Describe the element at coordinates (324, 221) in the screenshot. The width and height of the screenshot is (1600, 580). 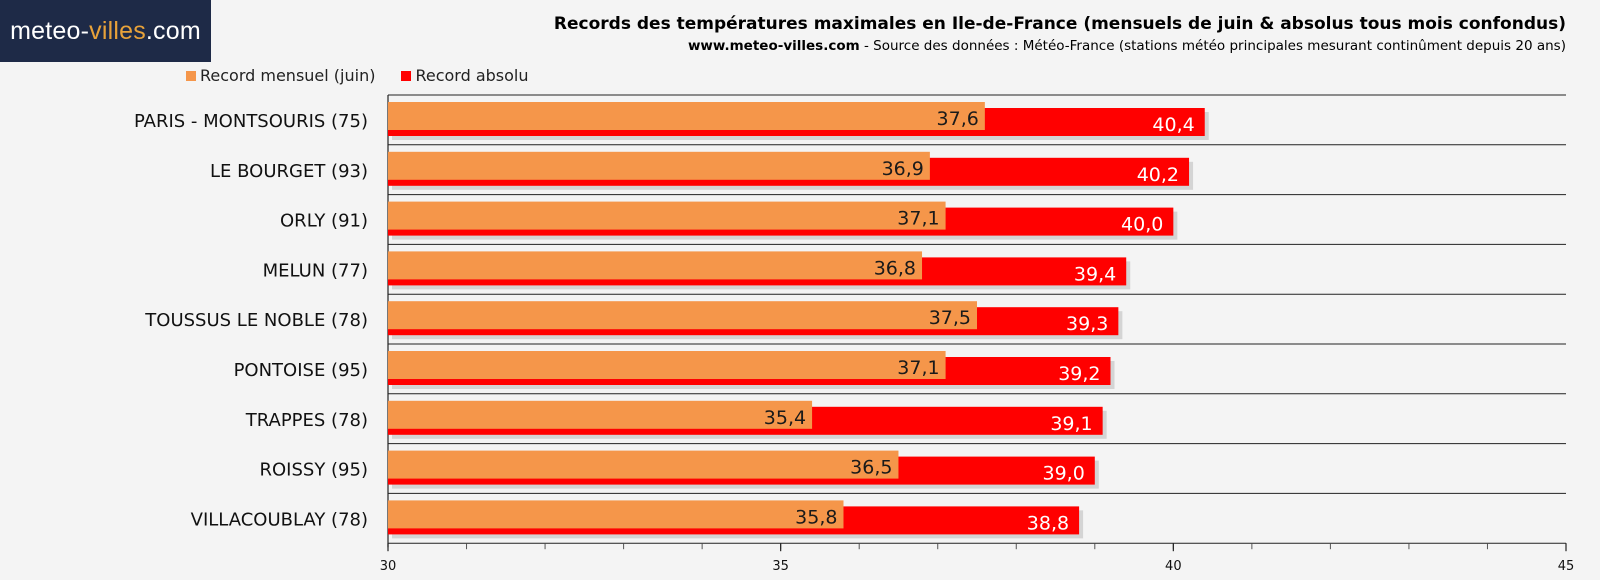
I see `category-label: ORLY (91)` at that location.